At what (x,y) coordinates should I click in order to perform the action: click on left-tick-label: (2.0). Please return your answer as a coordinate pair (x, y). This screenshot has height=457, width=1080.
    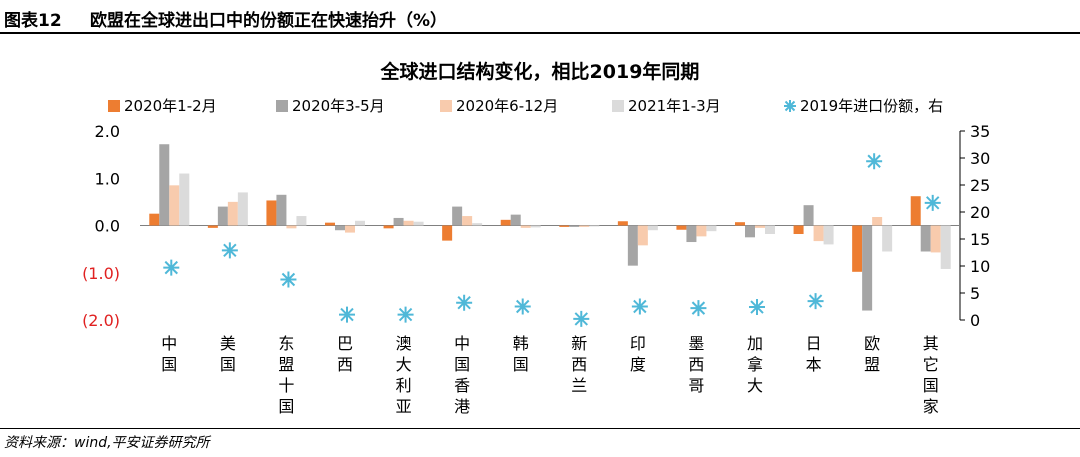
    Looking at the image, I should click on (101, 320).